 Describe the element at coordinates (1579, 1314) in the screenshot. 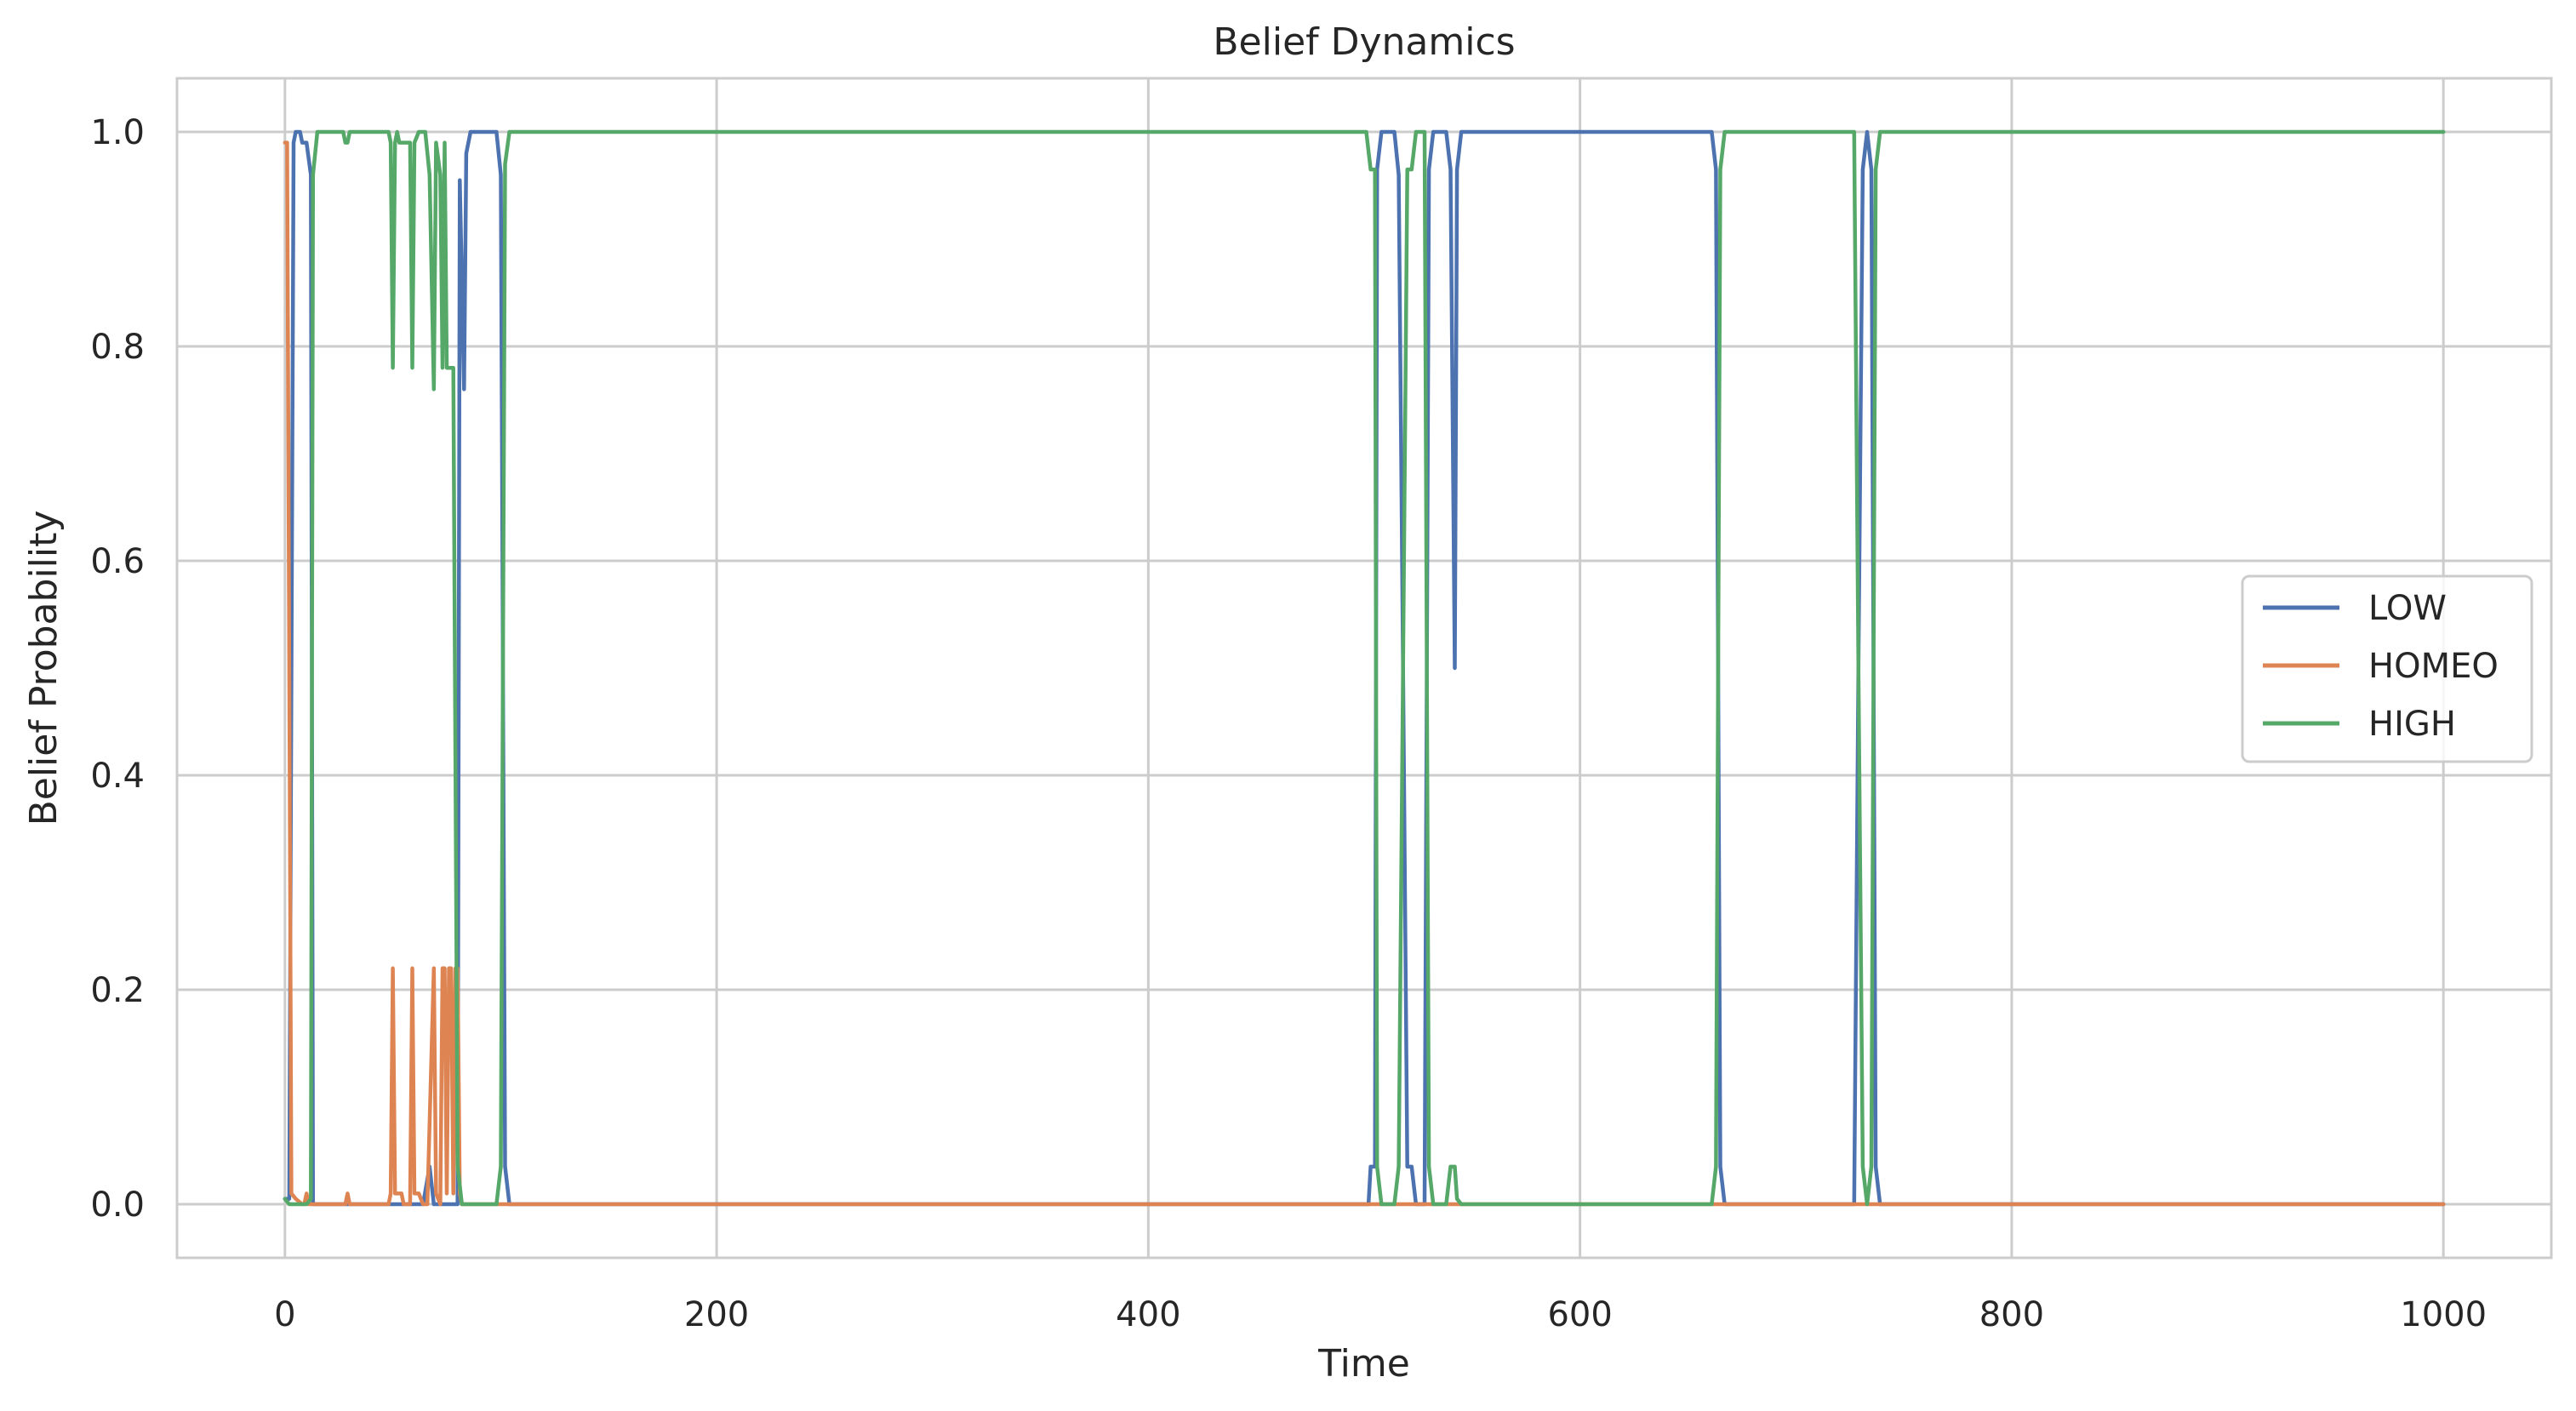

I see `x-tick-label: 600` at that location.